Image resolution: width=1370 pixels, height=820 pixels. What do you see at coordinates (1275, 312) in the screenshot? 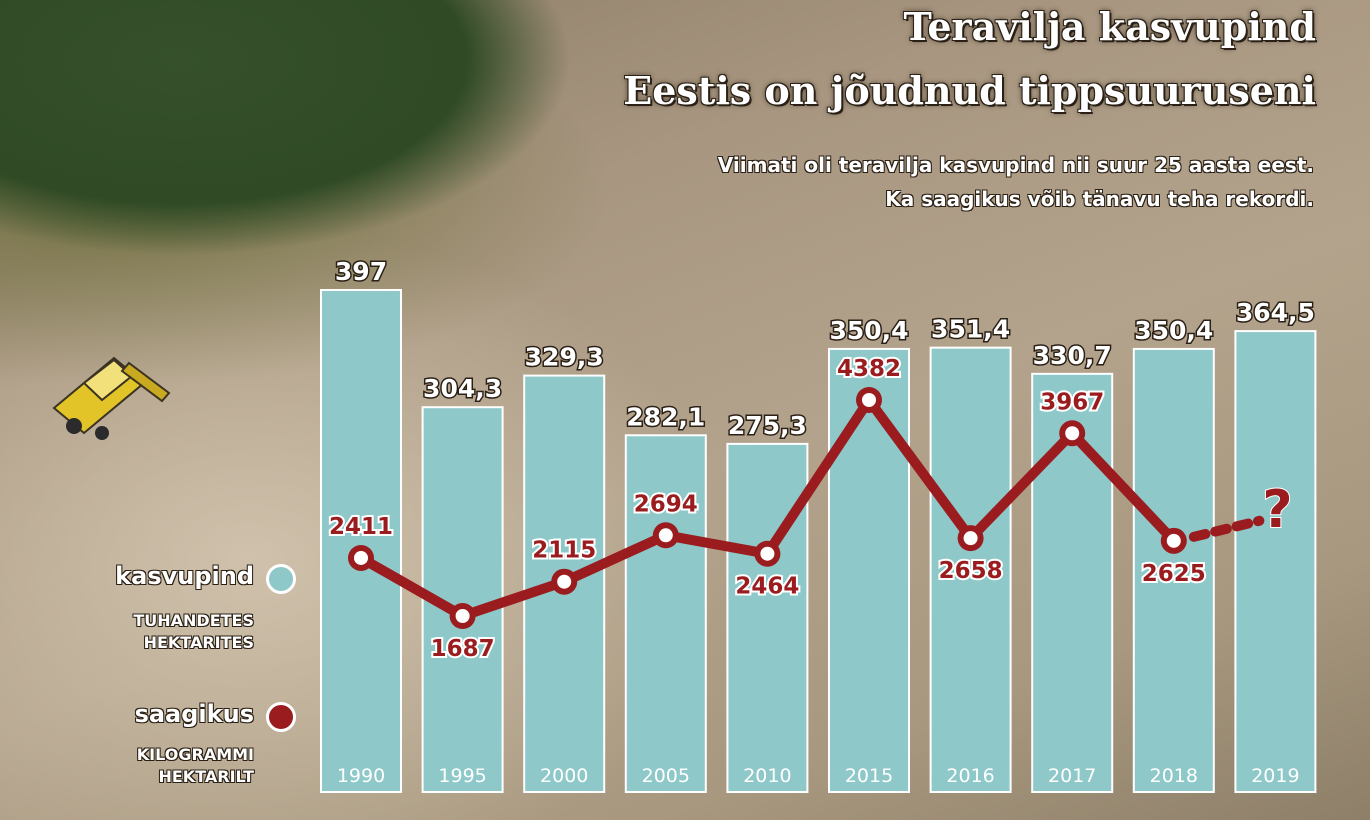
I see `bar-value-label-2019: 364,5` at bounding box center [1275, 312].